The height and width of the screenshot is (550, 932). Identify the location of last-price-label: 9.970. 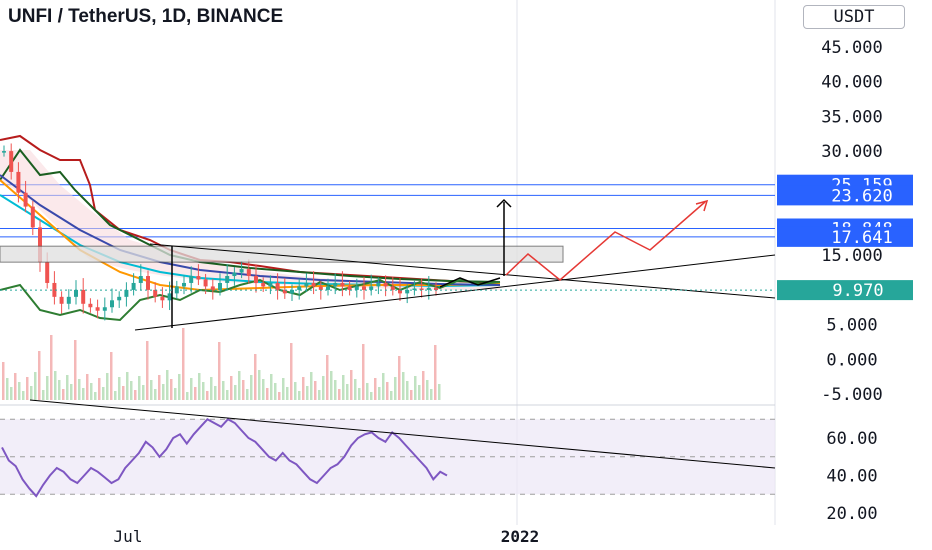
(857, 291).